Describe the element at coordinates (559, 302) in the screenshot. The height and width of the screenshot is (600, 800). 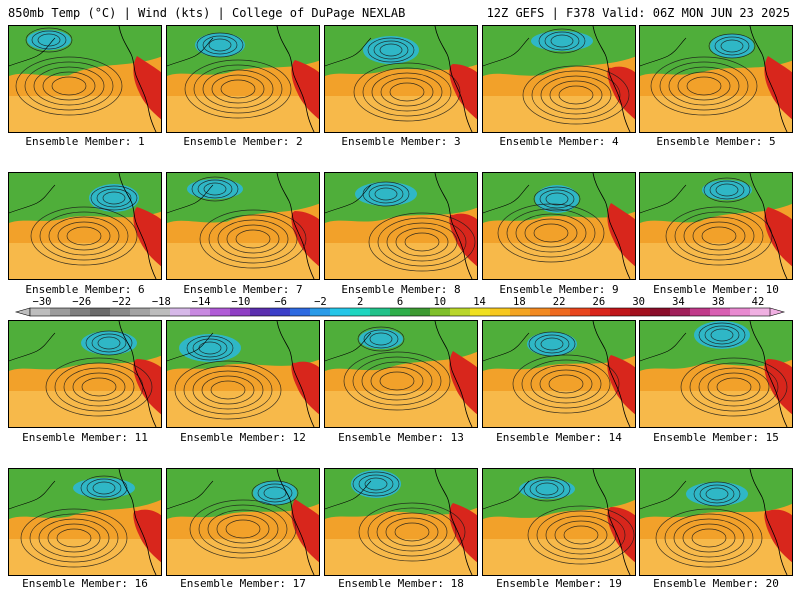
I see `colorbar-tick-label: 22` at that location.